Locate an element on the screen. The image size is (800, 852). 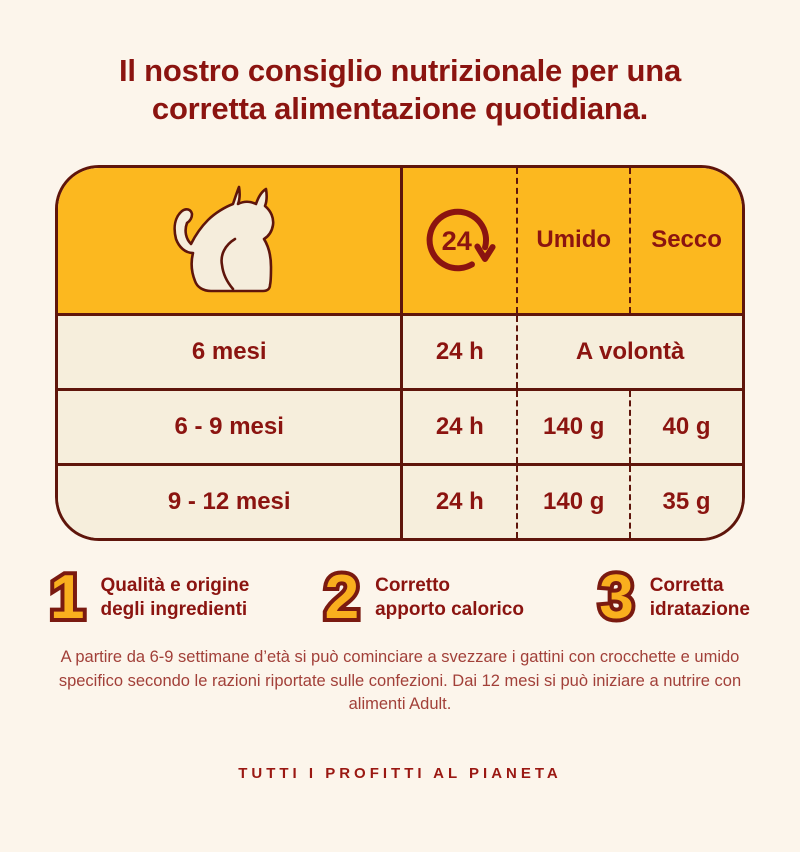
tip-item-calories: 2 2 Corretto apporto calorico is located at coordinates (422, 597).